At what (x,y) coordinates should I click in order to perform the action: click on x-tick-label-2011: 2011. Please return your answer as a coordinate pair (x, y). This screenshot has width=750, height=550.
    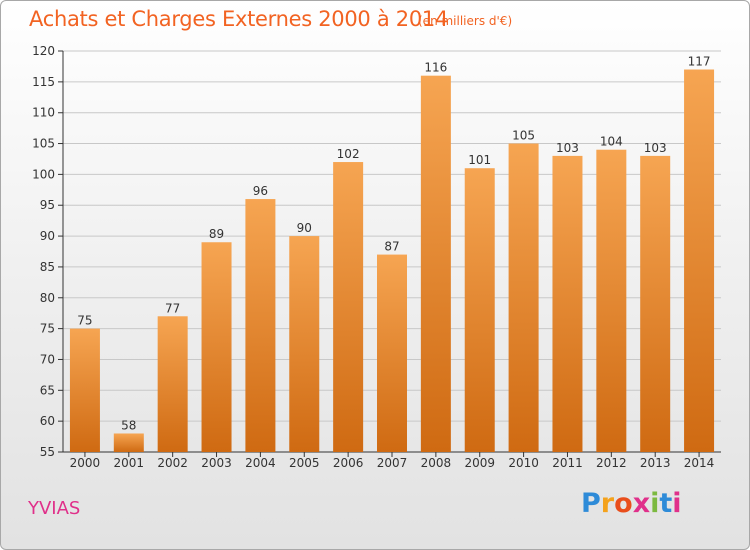
    Looking at the image, I should click on (567, 463).